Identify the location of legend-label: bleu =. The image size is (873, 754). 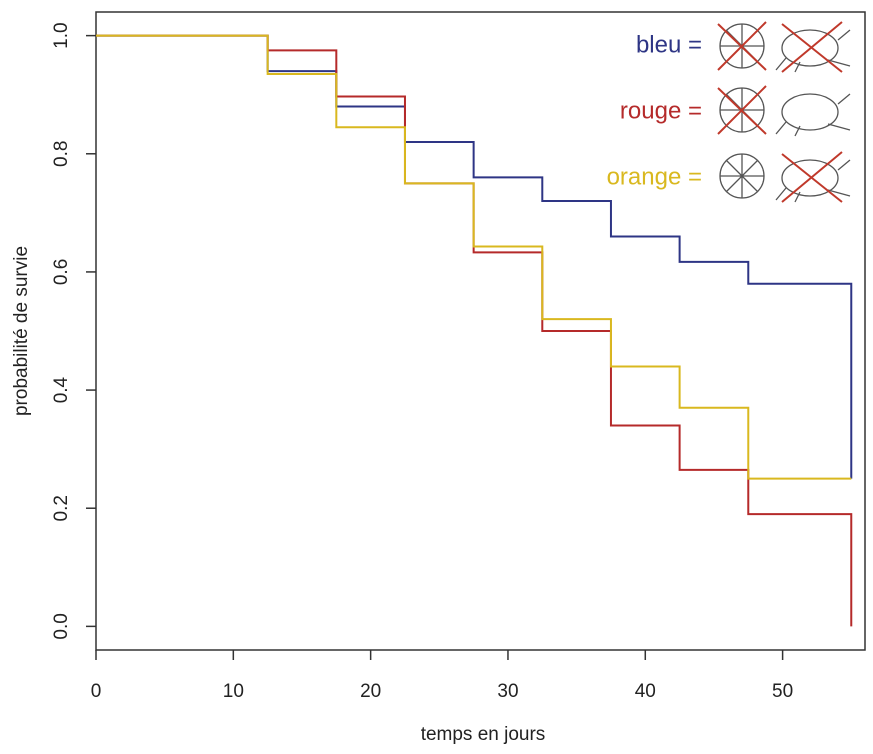
(669, 44).